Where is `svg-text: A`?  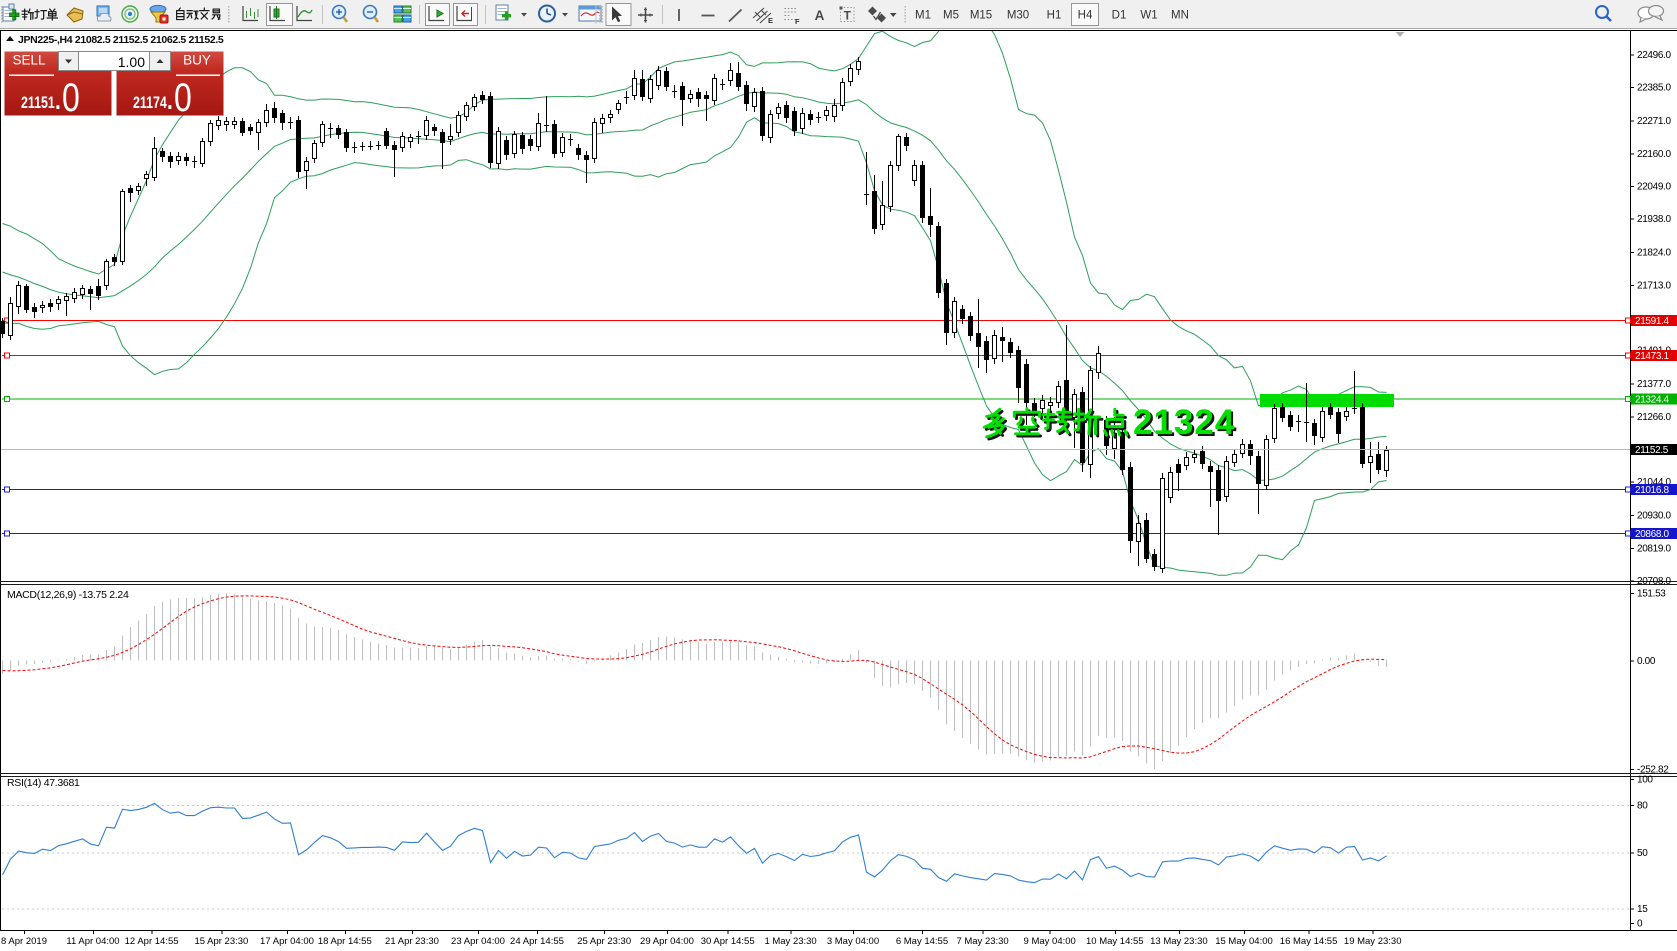
svg-text: A is located at coordinates (820, 15).